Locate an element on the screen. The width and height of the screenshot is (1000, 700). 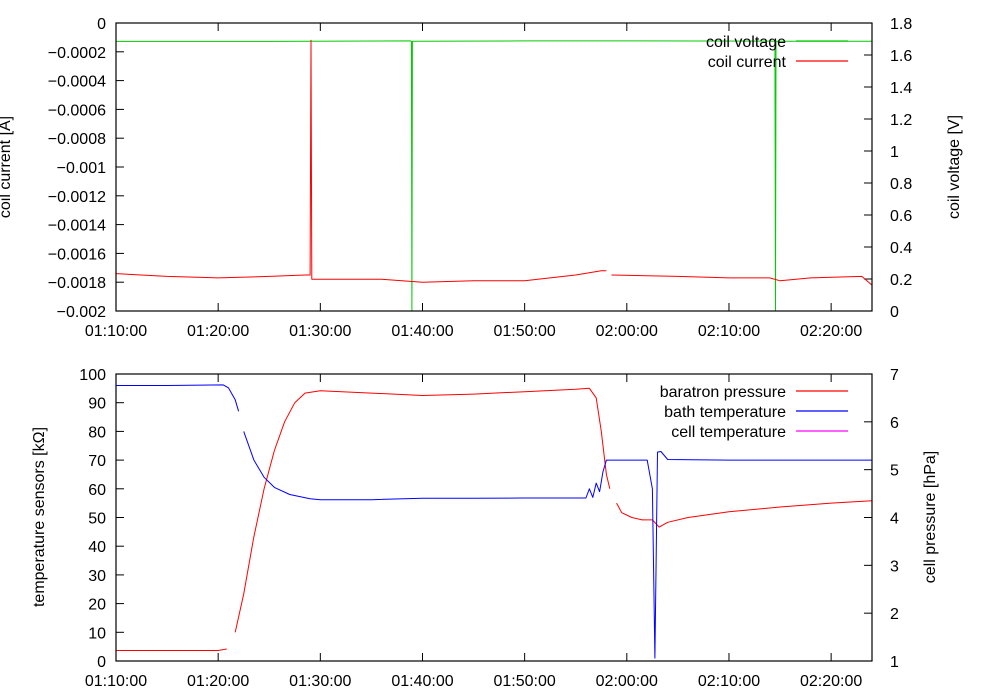
top-x-tick-label: 01:30:00 is located at coordinates (320, 331).